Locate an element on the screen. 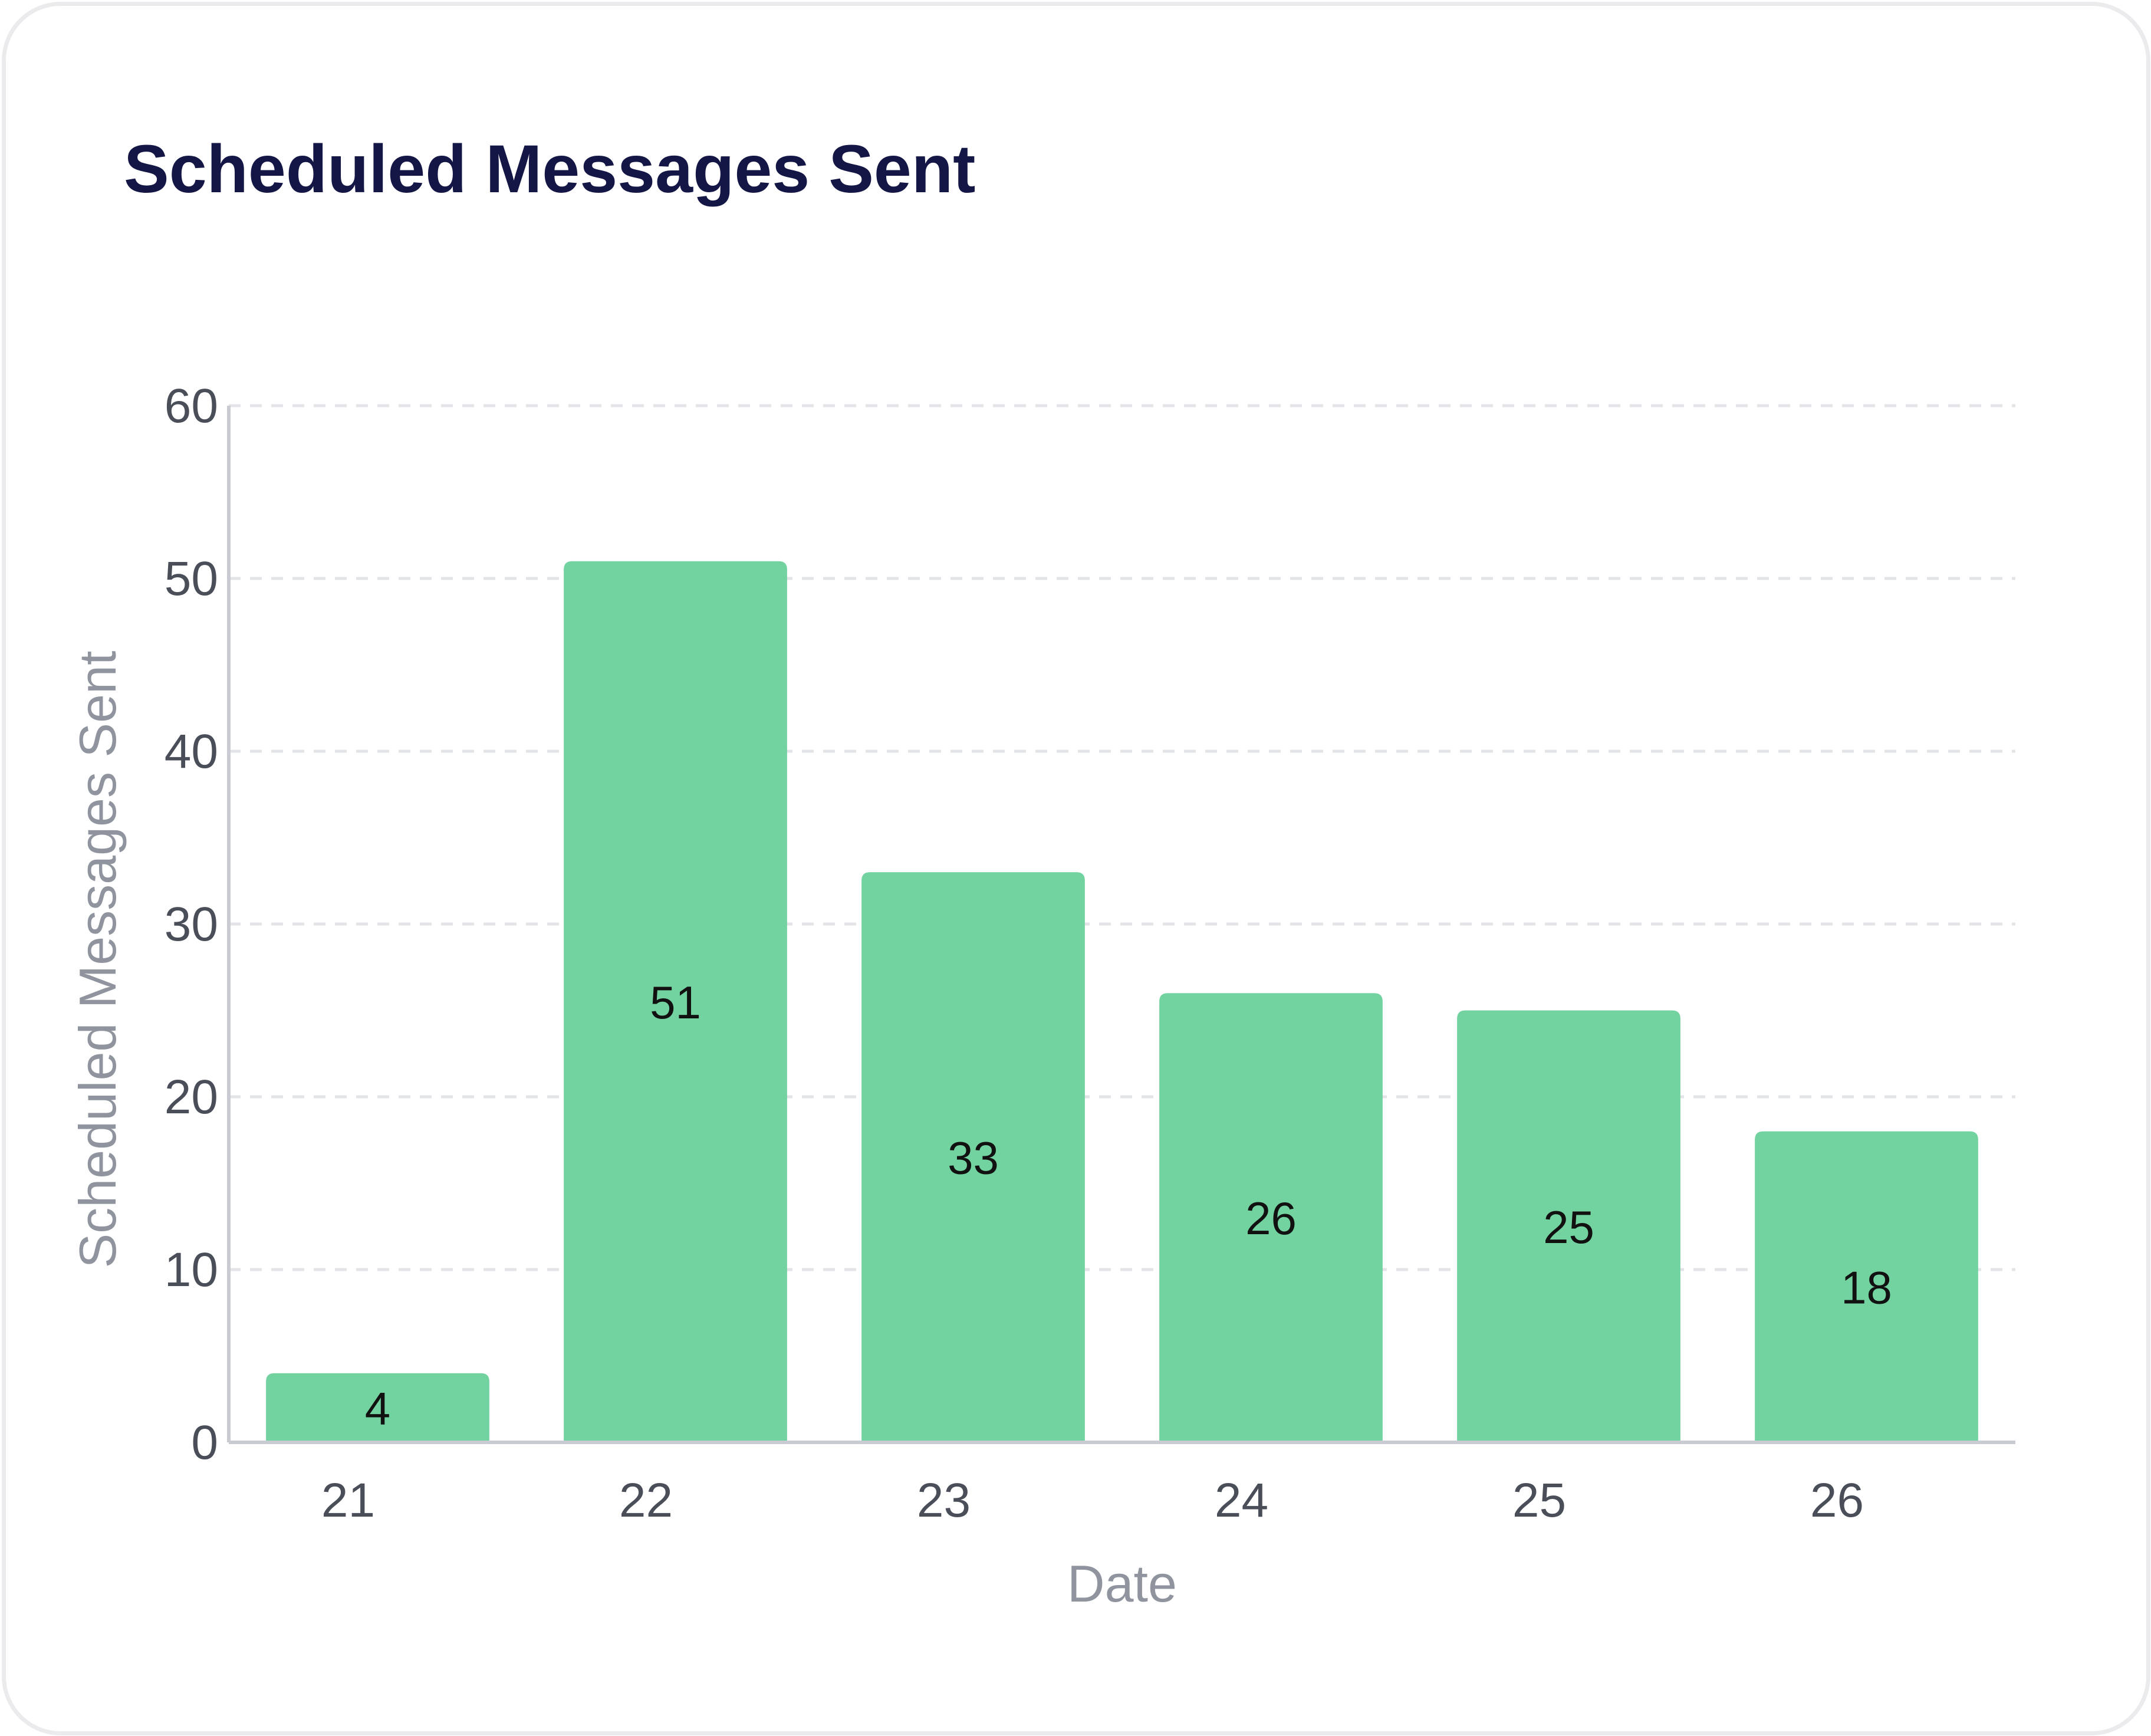  bar-data-label: 25 is located at coordinates (1568, 1227).